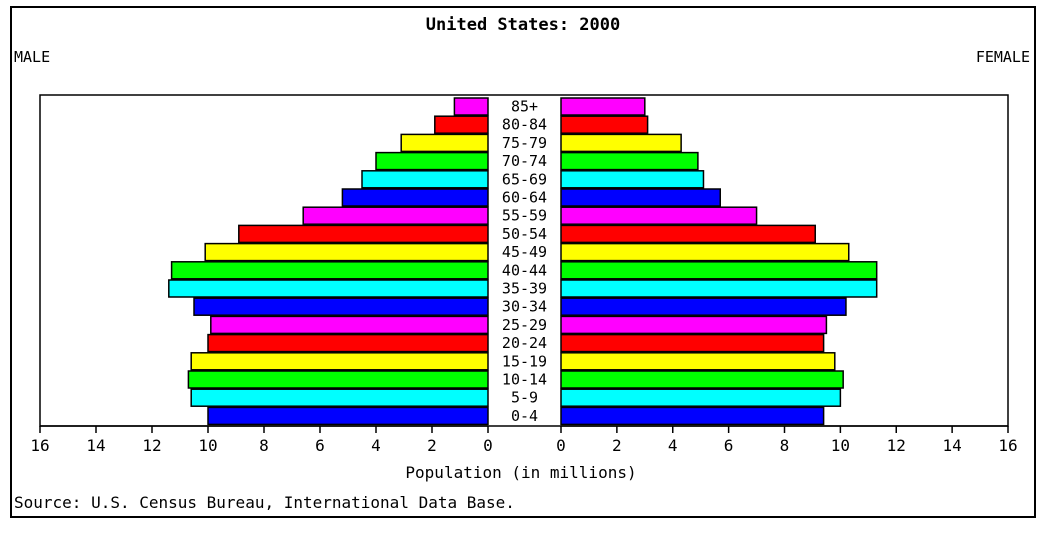  What do you see at coordinates (488, 445) in the screenshot?
I see `male-tick-label: 0` at bounding box center [488, 445].